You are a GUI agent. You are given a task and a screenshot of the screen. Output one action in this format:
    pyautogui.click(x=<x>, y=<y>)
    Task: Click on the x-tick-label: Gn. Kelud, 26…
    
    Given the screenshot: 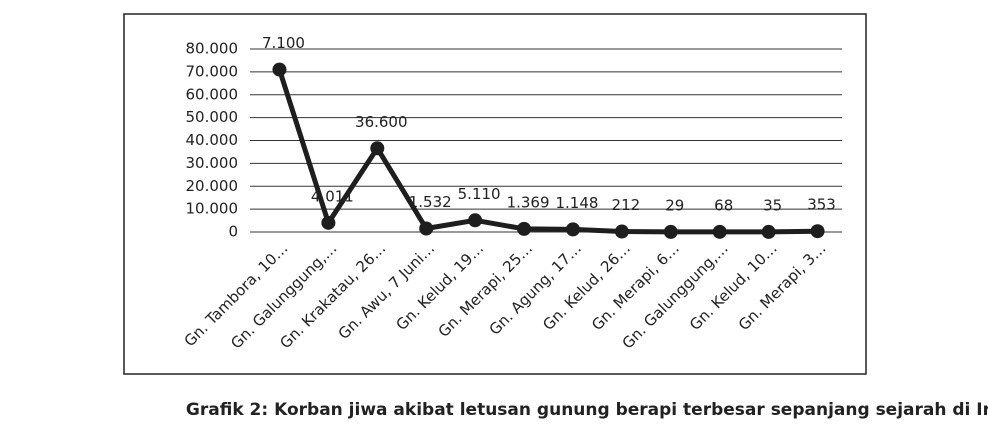 What is the action you would take?
    pyautogui.click(x=586, y=286)
    